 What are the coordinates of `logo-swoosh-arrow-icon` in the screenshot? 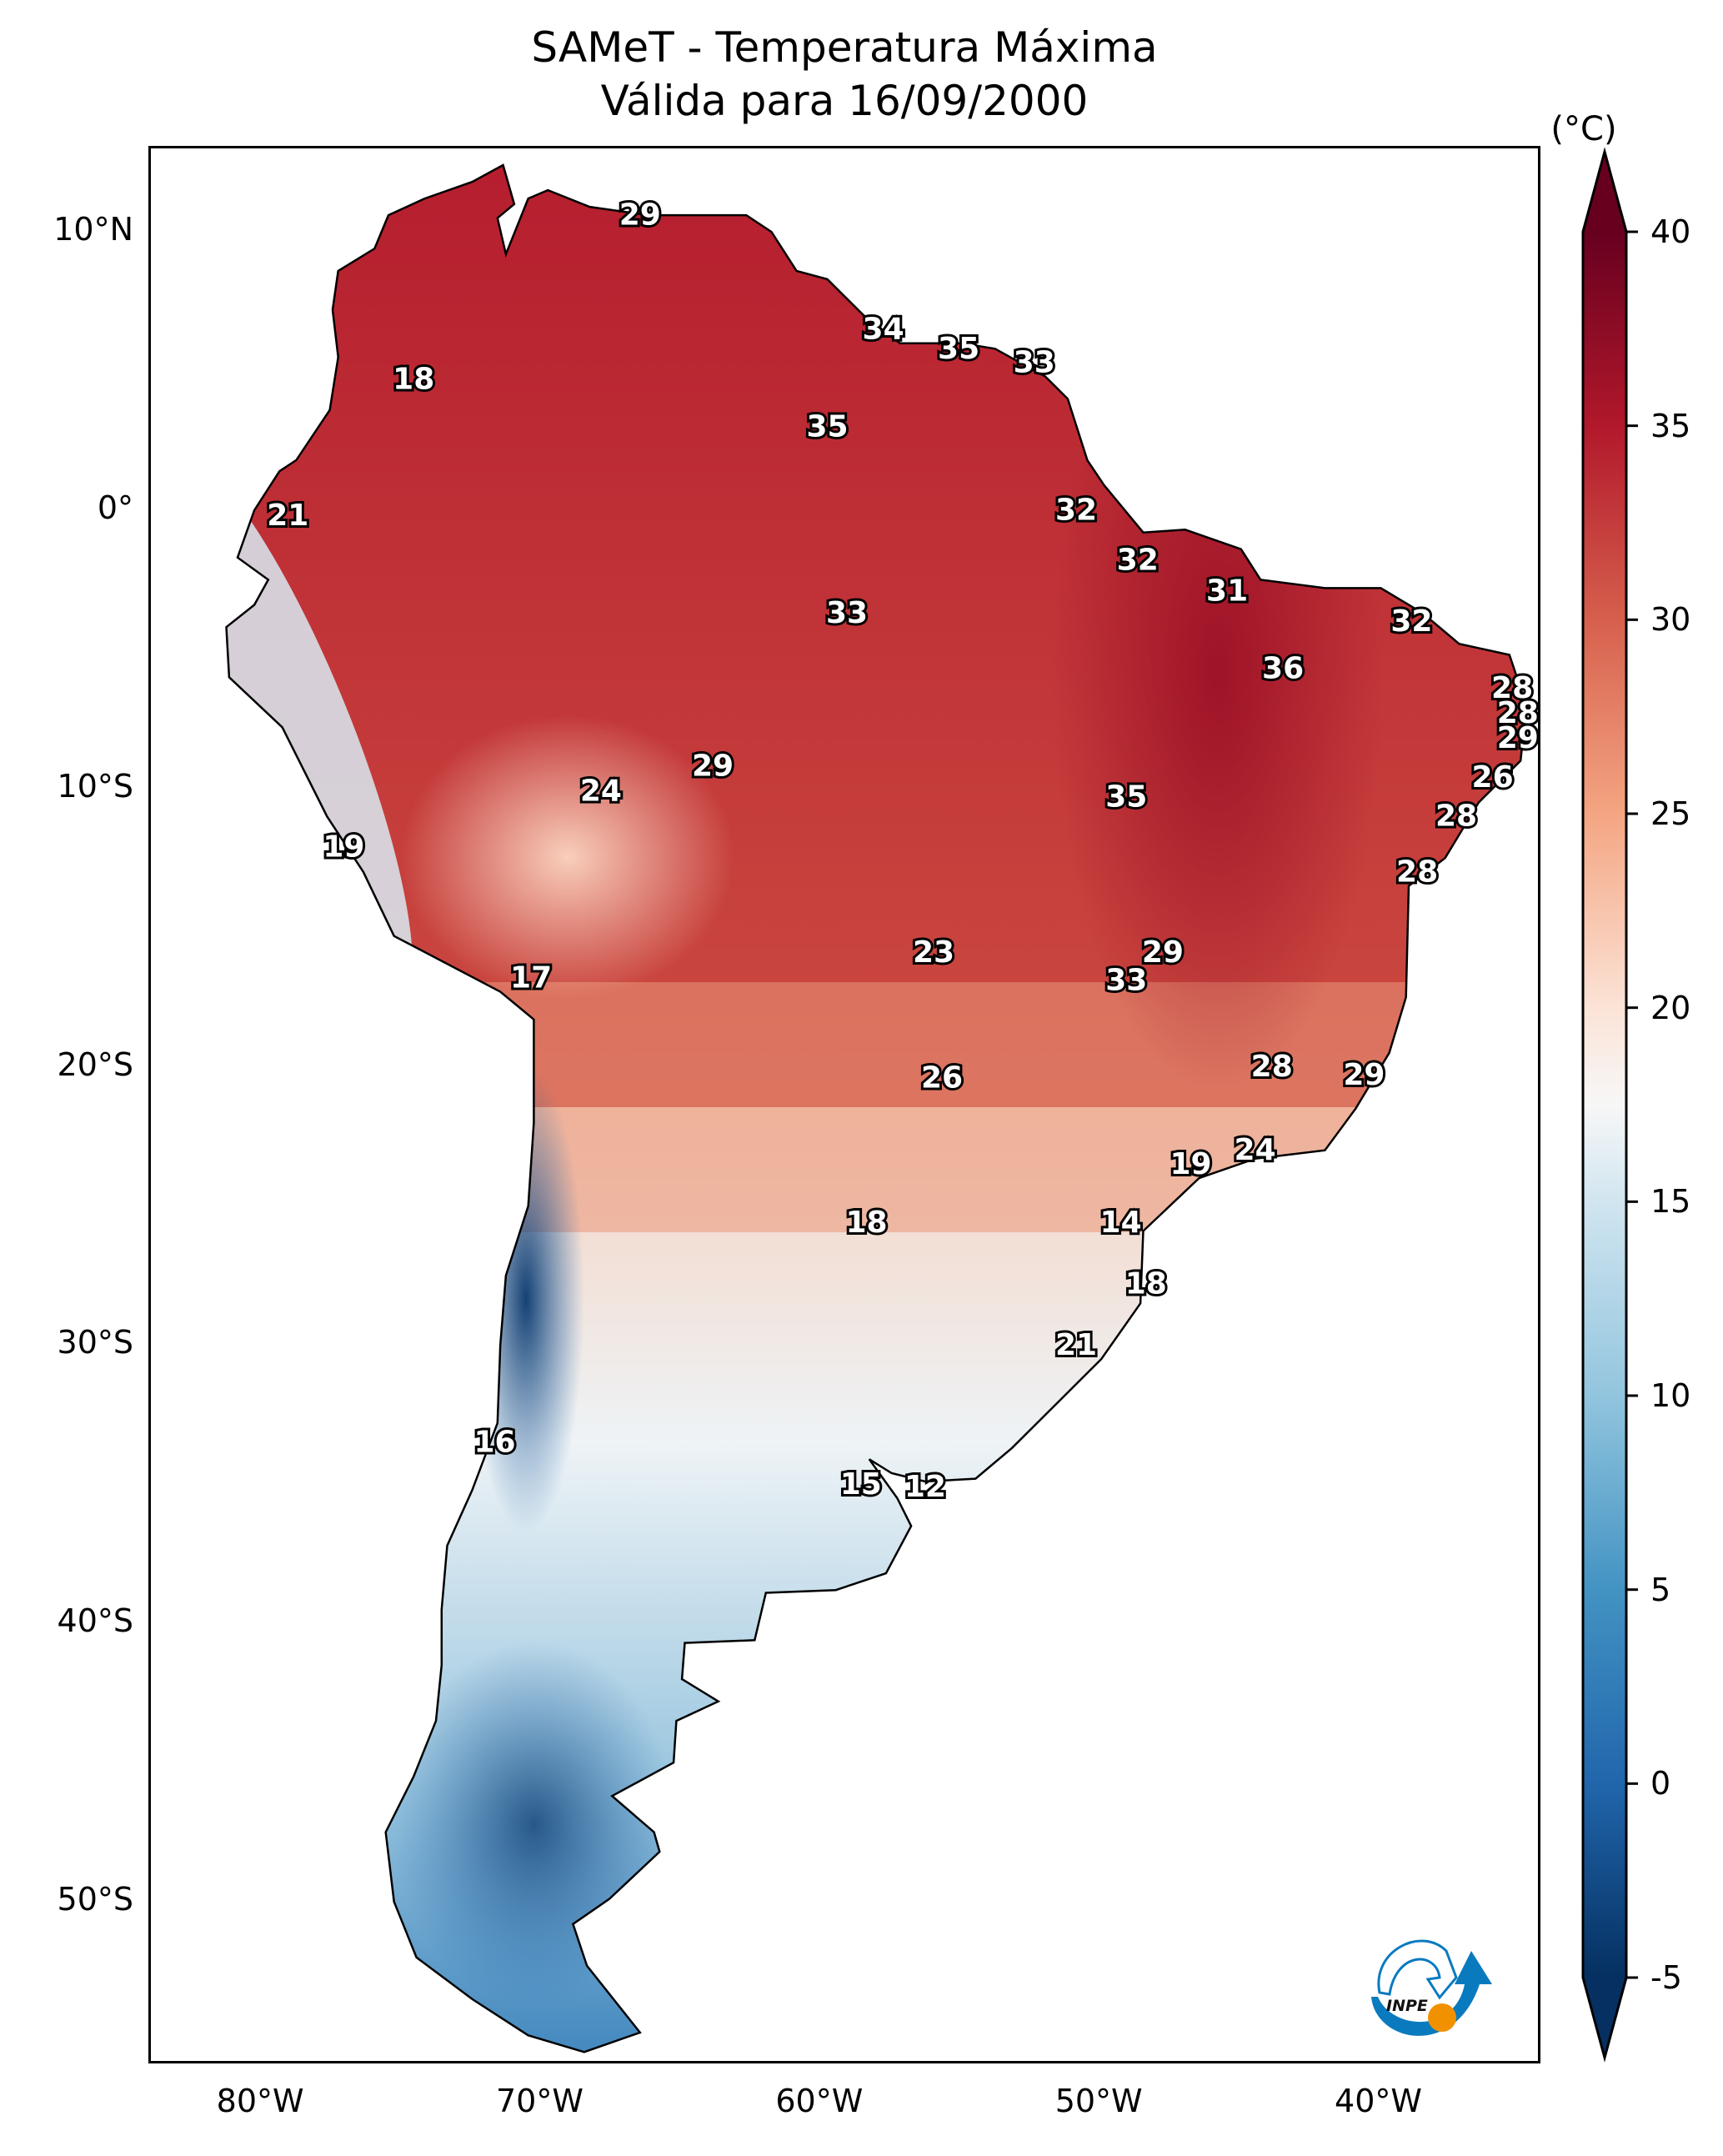 It's located at (1431, 1994).